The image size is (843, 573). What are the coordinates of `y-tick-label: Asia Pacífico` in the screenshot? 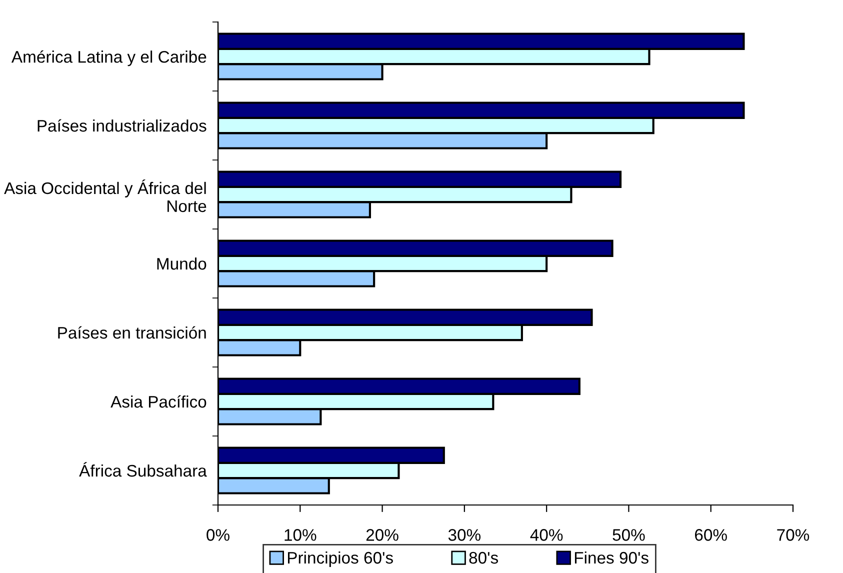 It's located at (158, 401).